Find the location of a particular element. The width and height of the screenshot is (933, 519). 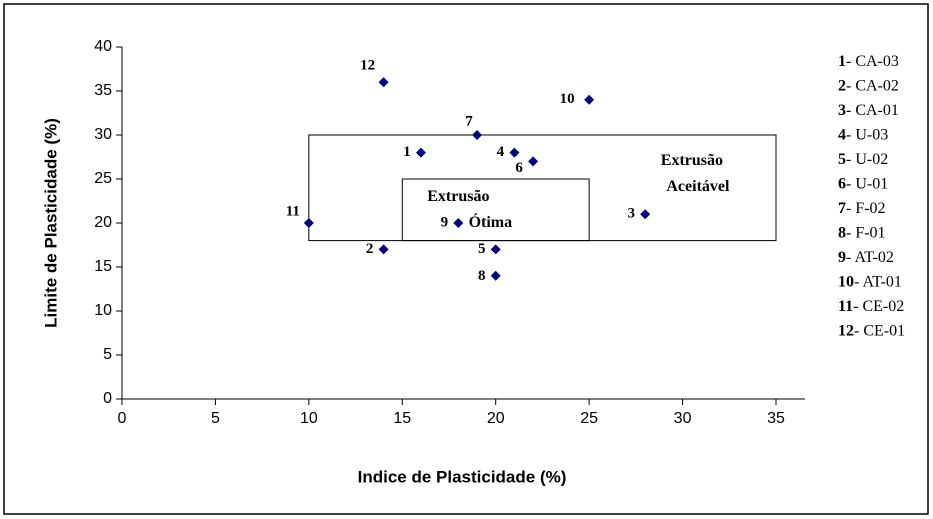

y-tick-label: 5 is located at coordinates (107, 354).